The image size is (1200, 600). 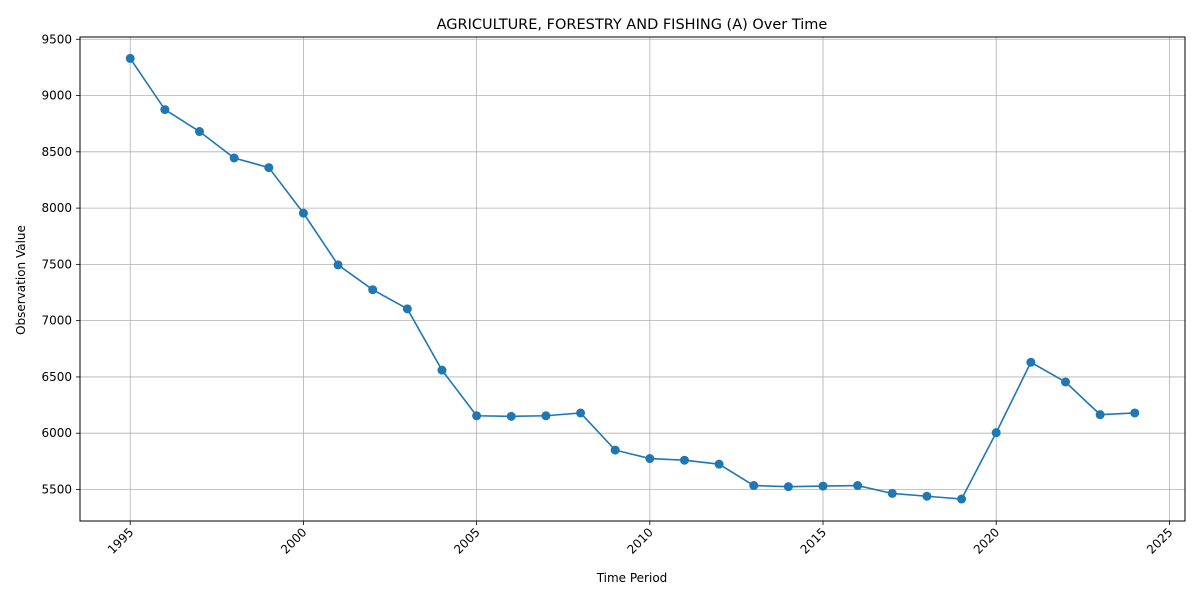 I want to click on x-axis-label: Time Period, so click(x=632, y=578).